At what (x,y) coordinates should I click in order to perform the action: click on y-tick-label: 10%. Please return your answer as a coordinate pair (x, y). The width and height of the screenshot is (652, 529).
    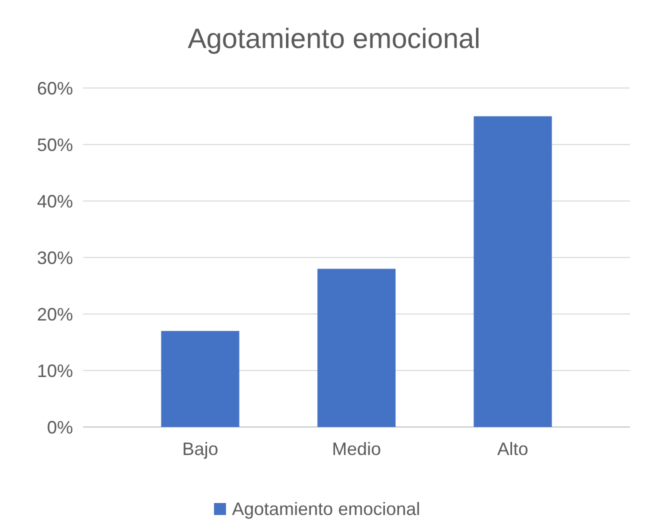
    Looking at the image, I should click on (54, 370).